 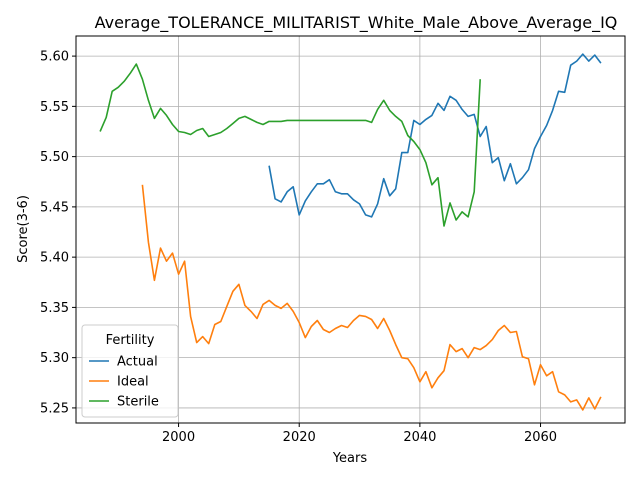 I want to click on legend-label-ideal: Ideal, so click(x=133, y=382).